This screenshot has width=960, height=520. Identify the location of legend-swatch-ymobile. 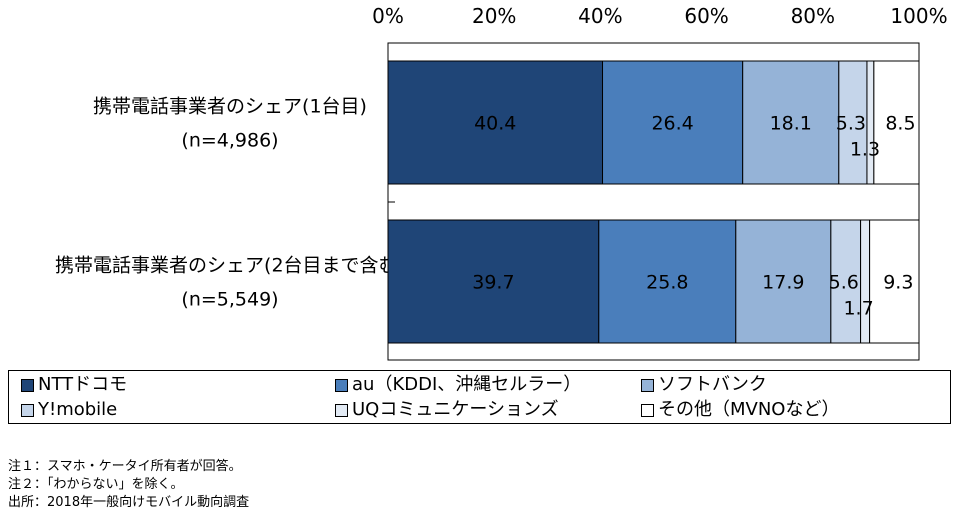
(27, 410).